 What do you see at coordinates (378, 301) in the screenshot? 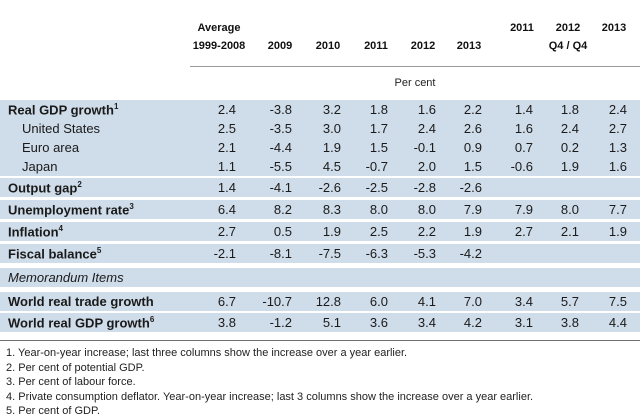
I see `table-cell: 6.0` at bounding box center [378, 301].